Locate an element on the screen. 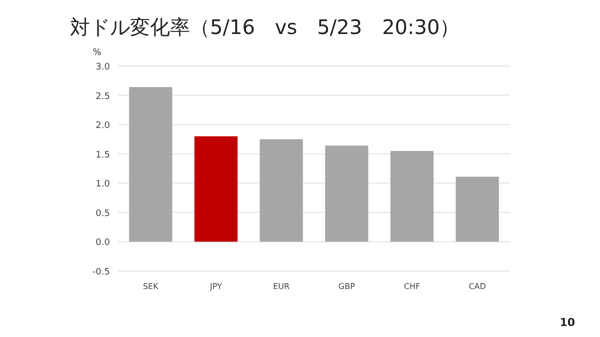  y-tick-label: 0.0 is located at coordinates (103, 243).